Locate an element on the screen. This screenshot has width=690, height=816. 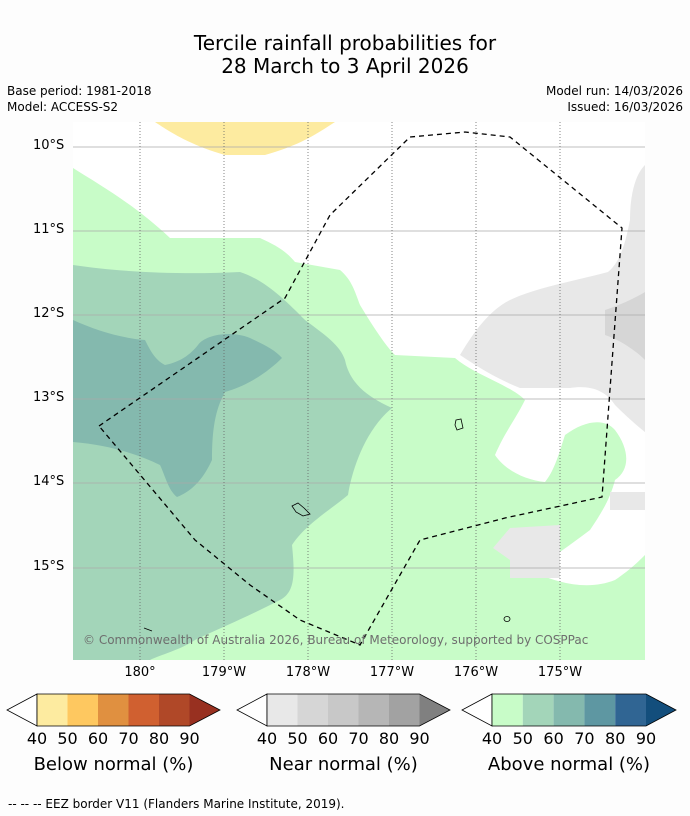
base-period: Base period: 1981-2018 is located at coordinates (79, 91).